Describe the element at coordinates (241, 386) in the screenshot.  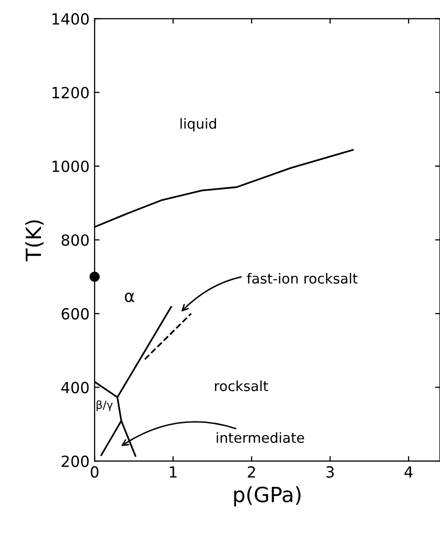
I see `annotation: rocksalt` at that location.